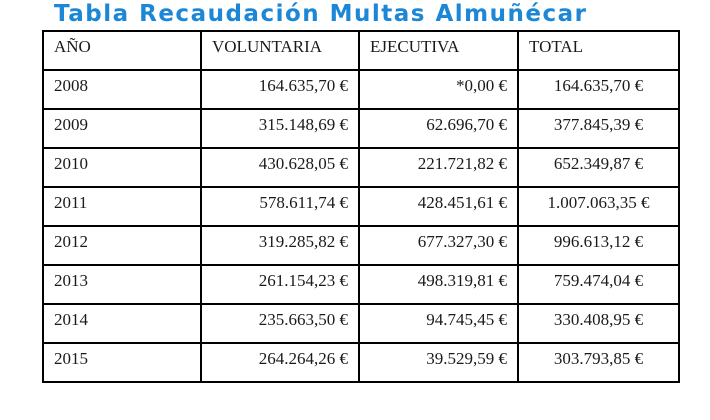 This screenshot has width=710, height=420. What do you see at coordinates (122, 50) in the screenshot?
I see `column-header-ano: AÑO` at bounding box center [122, 50].